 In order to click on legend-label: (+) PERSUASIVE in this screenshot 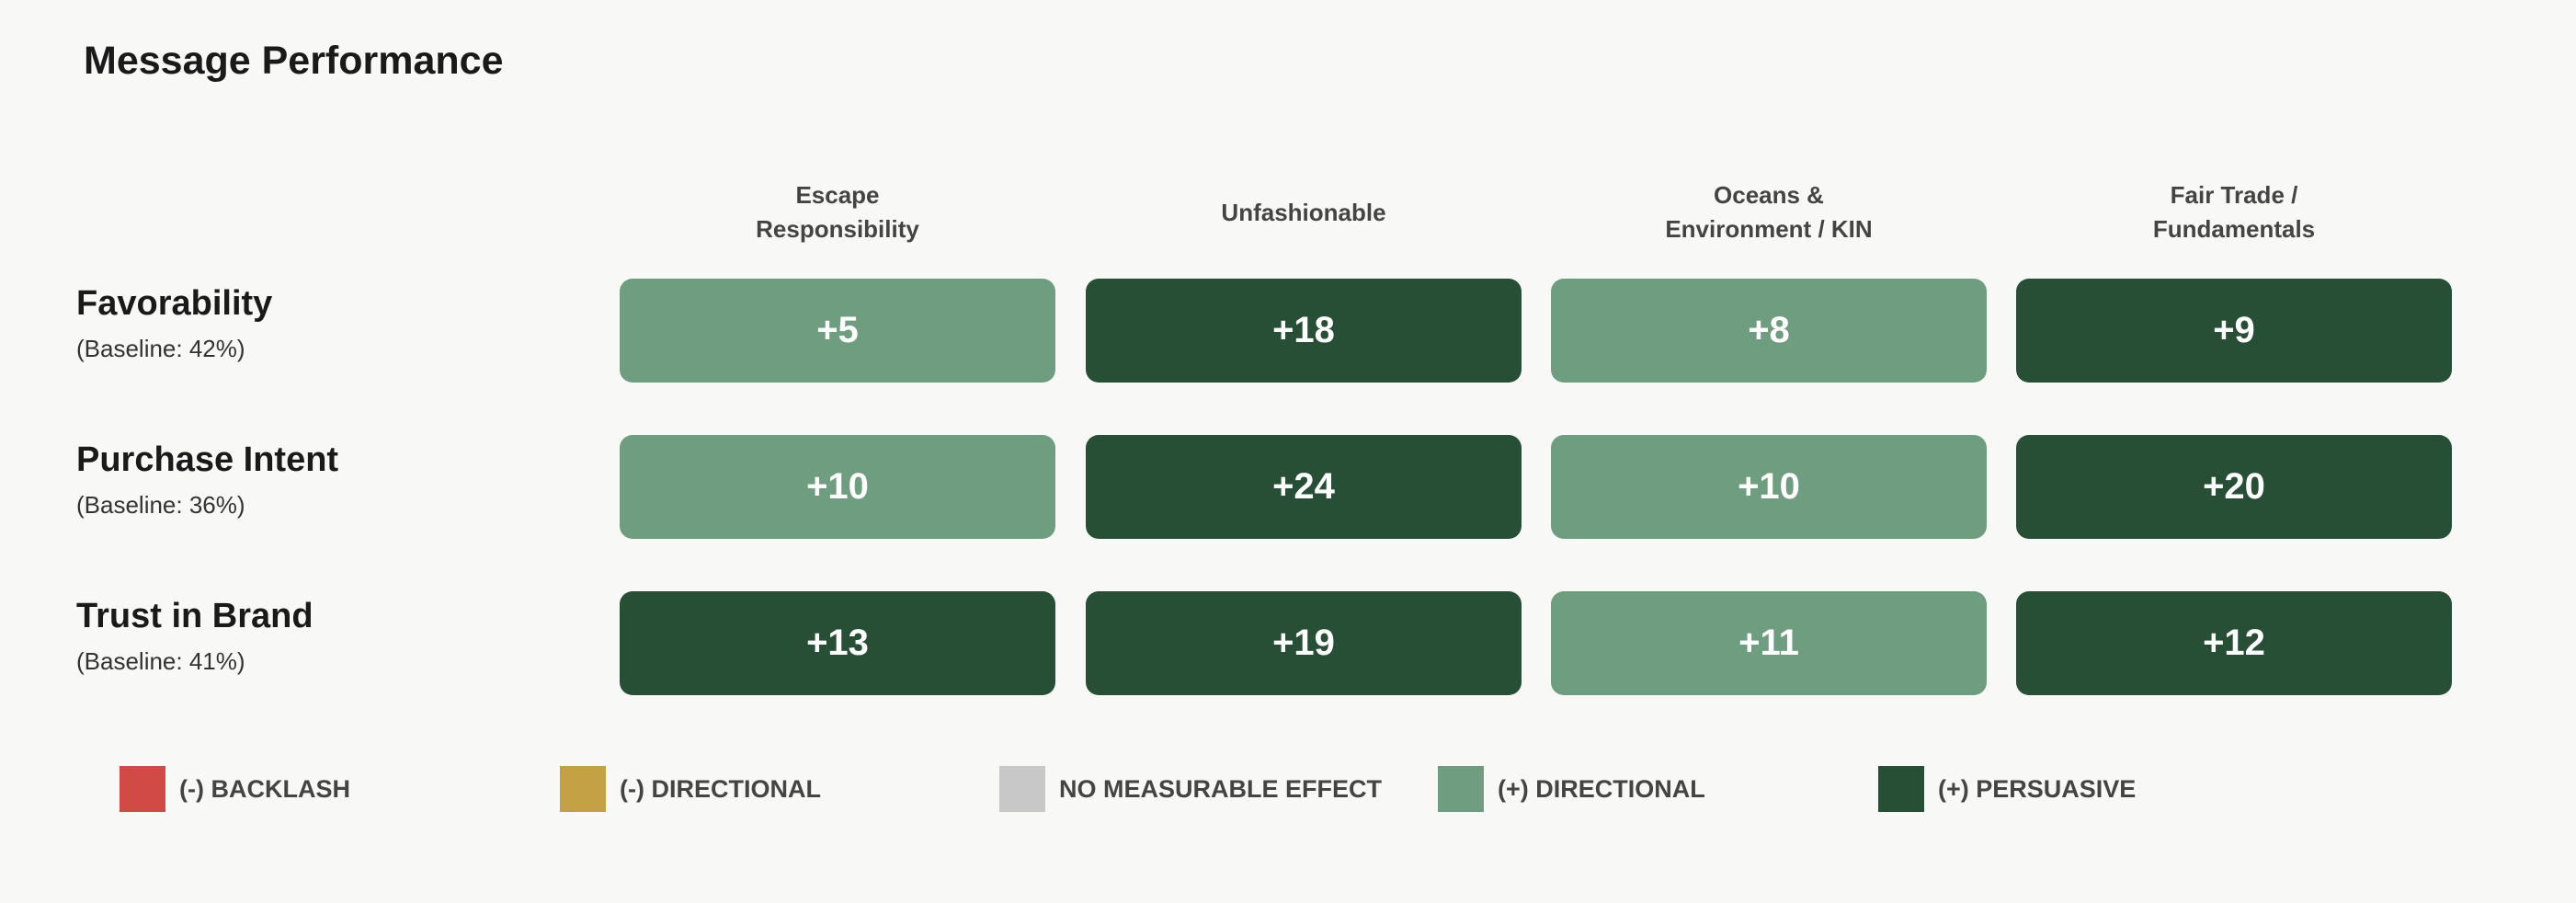, I will do `click(2037, 789)`.